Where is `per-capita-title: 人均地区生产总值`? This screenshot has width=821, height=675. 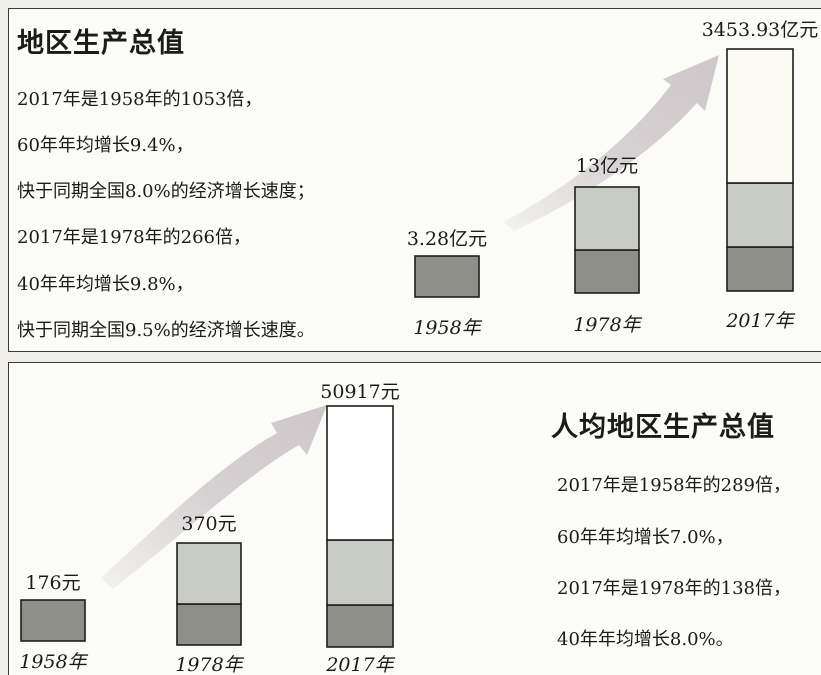 per-capita-title: 人均地区生产总值 is located at coordinates (663, 427).